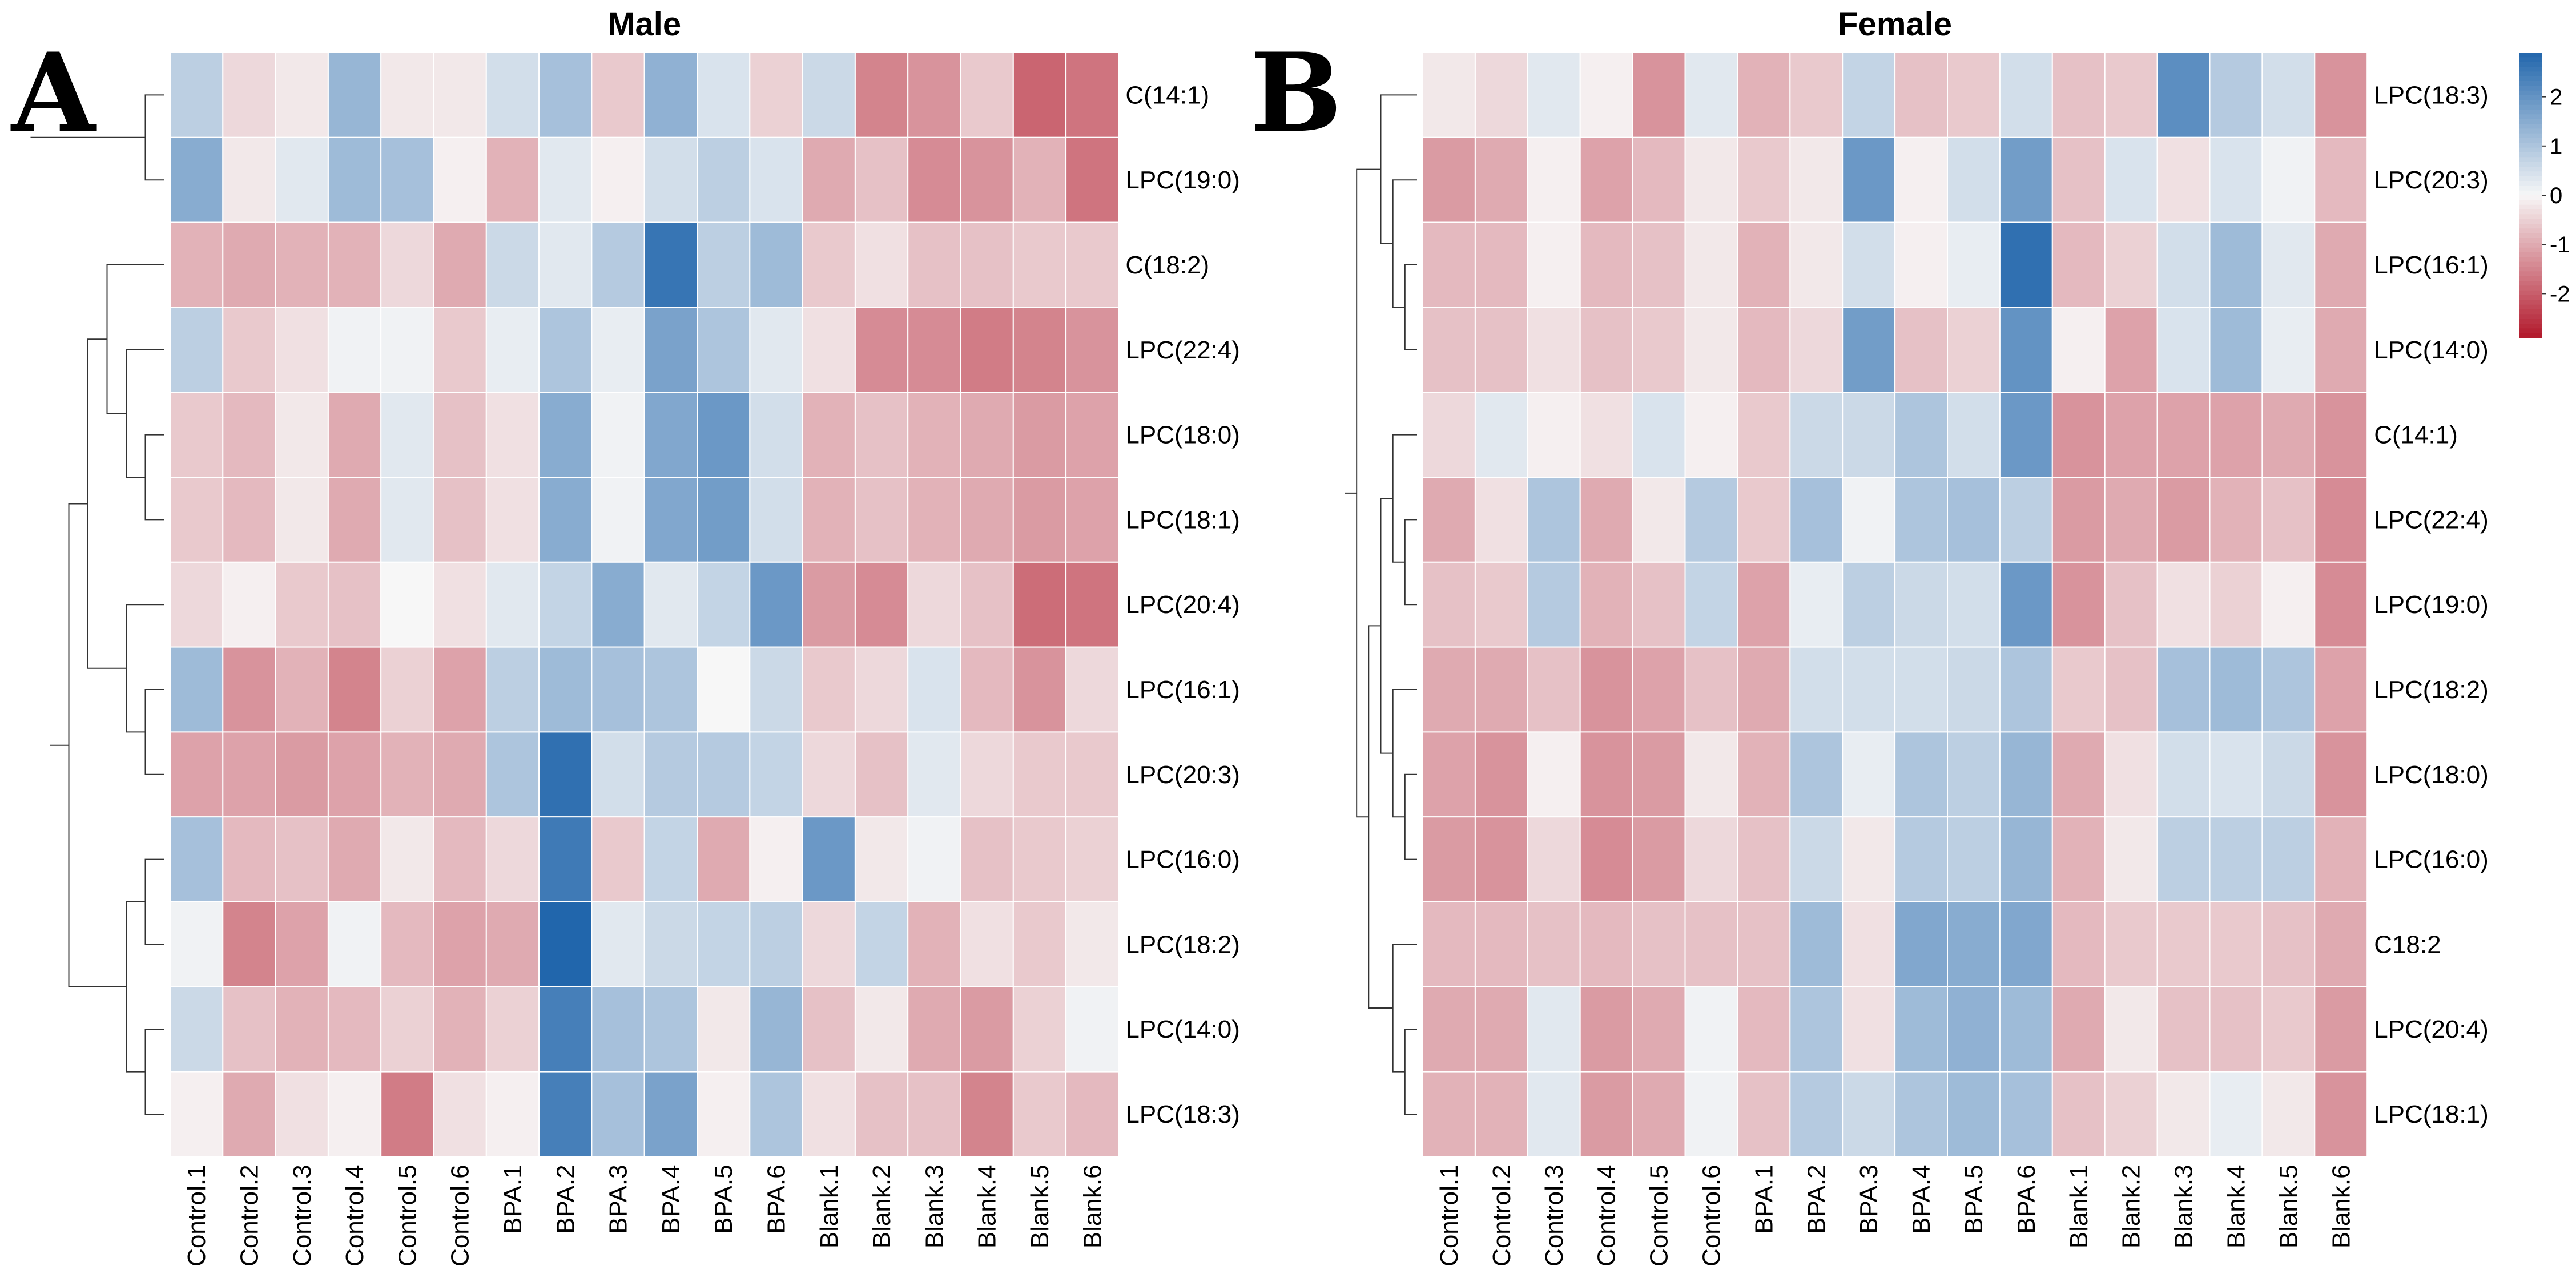  I want to click on panel-a-row-label-lpc-14-0: LPC(14:0), so click(1182, 1029).